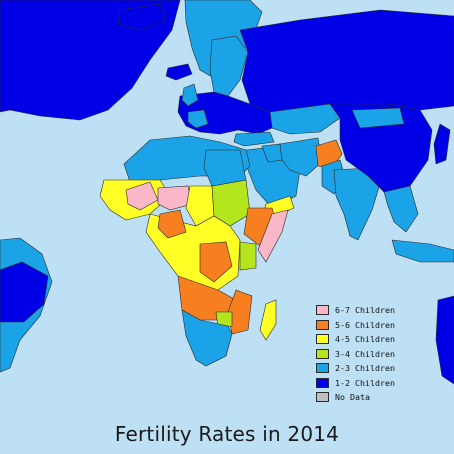 The width and height of the screenshot is (454, 454). I want to click on se-asia, so click(401, 209).